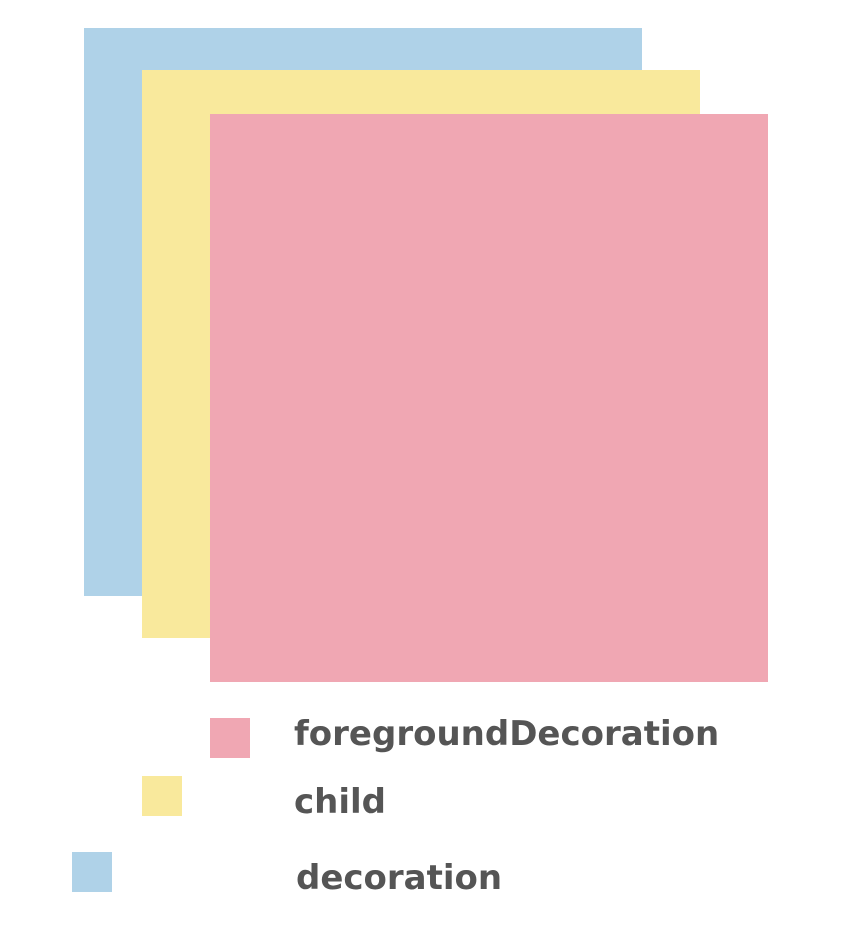 Image resolution: width=848 pixels, height=932 pixels. Describe the element at coordinates (399, 878) in the screenshot. I see `legend-label-decoration: decoration` at that location.